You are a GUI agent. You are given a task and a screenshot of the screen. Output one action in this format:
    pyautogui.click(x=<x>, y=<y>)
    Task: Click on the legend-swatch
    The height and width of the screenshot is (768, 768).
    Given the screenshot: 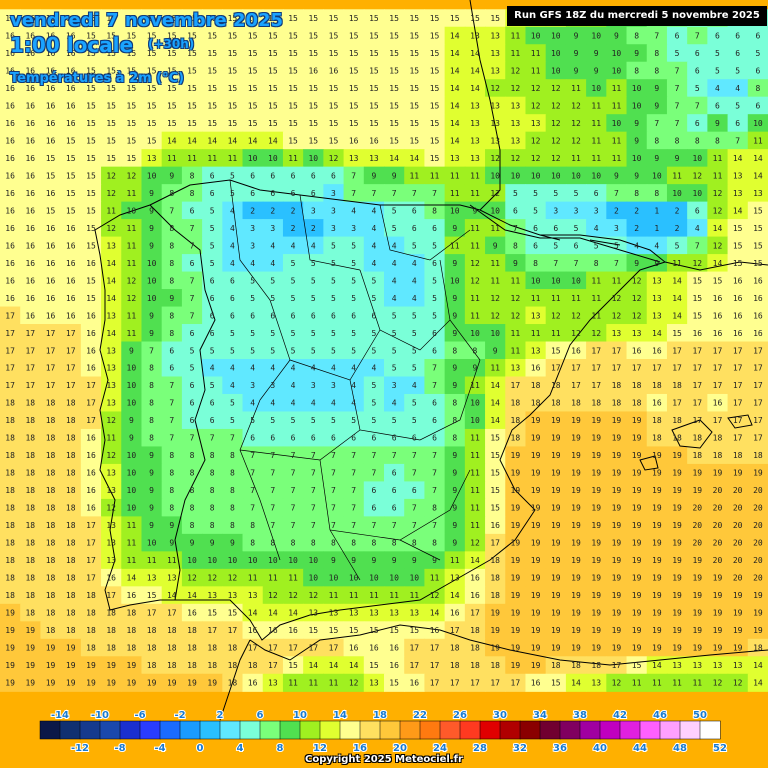 What is the action you would take?
    pyautogui.click(x=310, y=730)
    